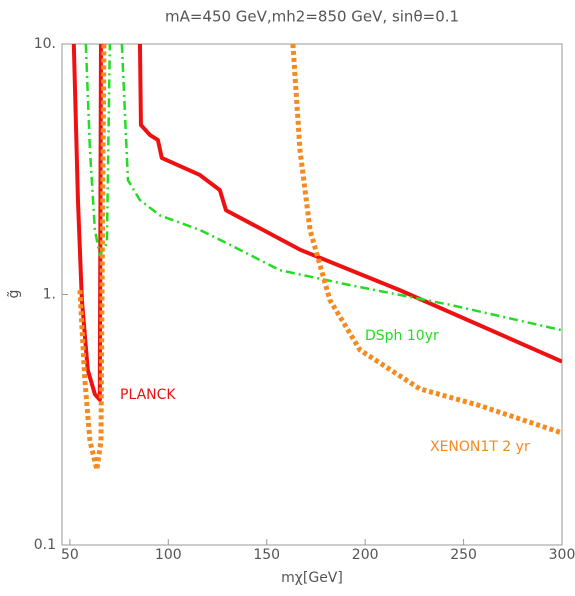  I want to click on chart-title: mA=450 GeV,mh2=850 GeV, sinθ=0.1, so click(312, 17).